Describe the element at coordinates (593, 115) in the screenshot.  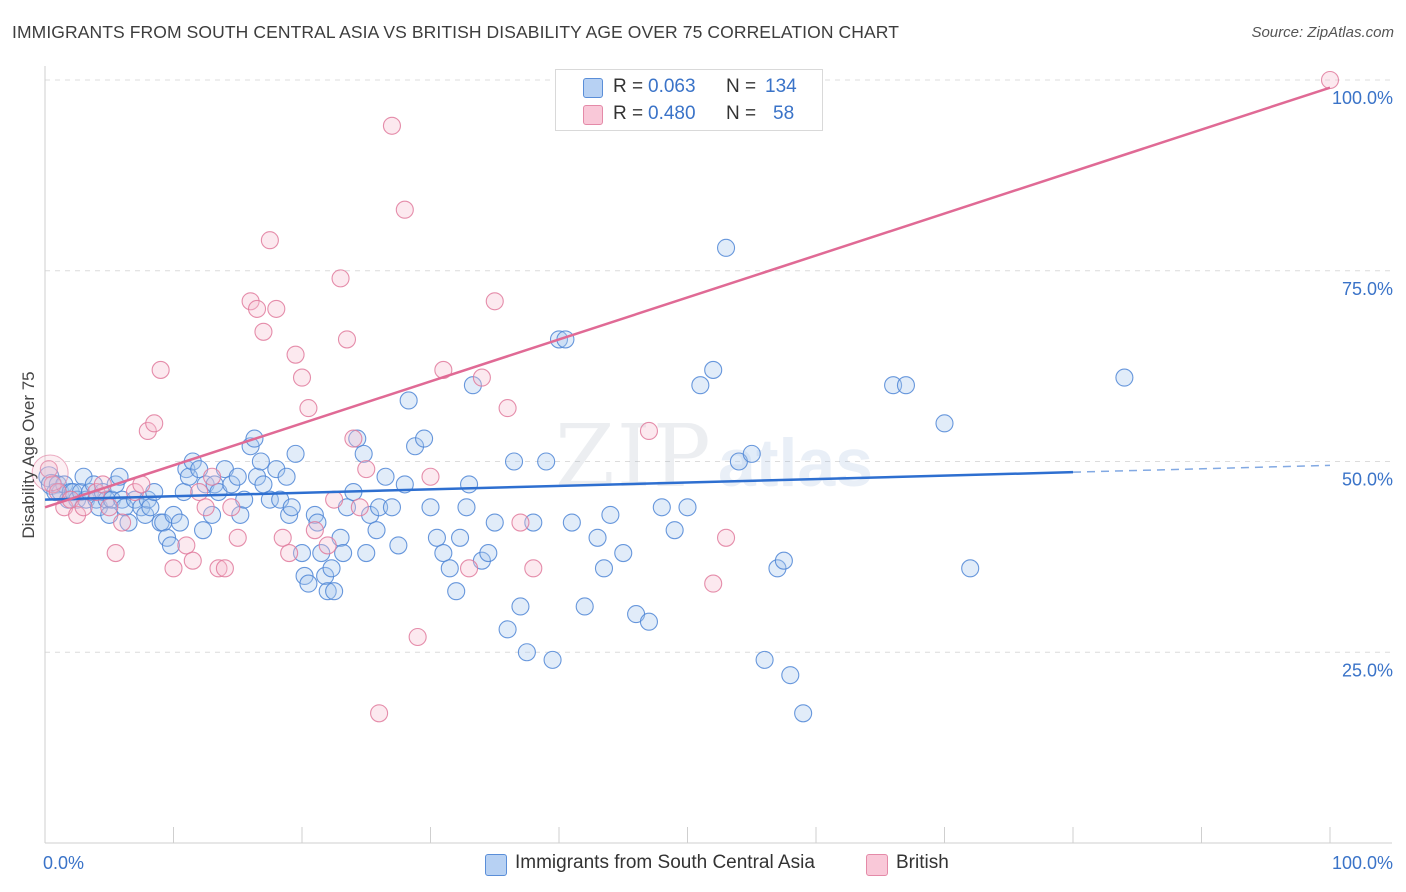
I see `legend-swatch-pink` at that location.